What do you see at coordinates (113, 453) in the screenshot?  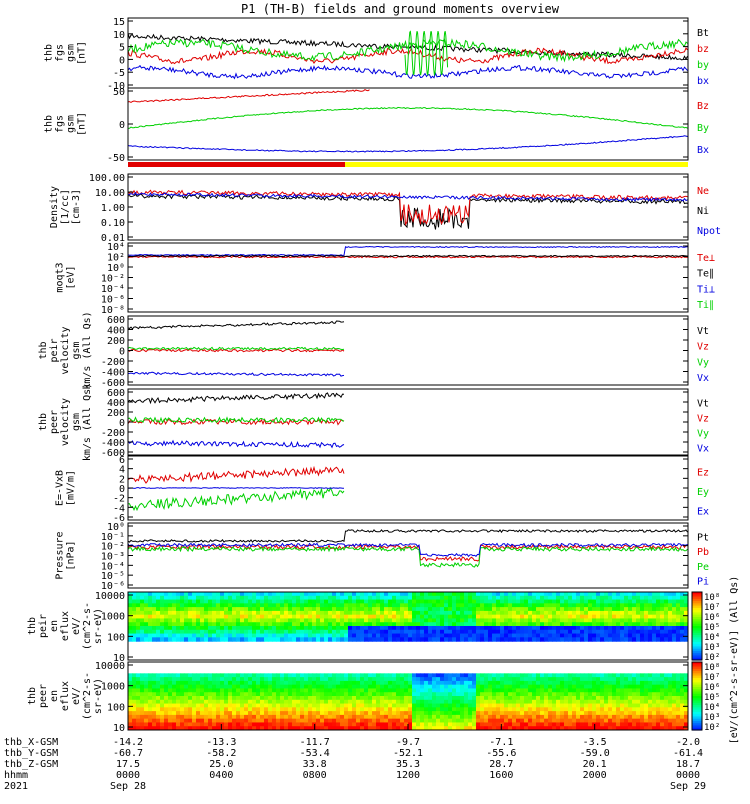 I see `peer-velocity-tick-label: -600` at bounding box center [113, 453].